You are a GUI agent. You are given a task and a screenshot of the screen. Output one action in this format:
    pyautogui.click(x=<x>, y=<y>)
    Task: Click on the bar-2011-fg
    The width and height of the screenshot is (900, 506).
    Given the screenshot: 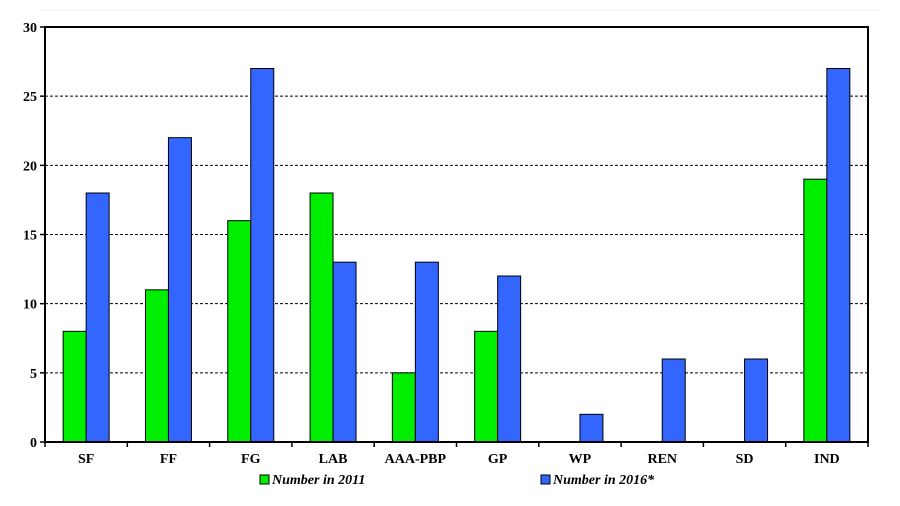 What is the action you would take?
    pyautogui.click(x=239, y=331)
    